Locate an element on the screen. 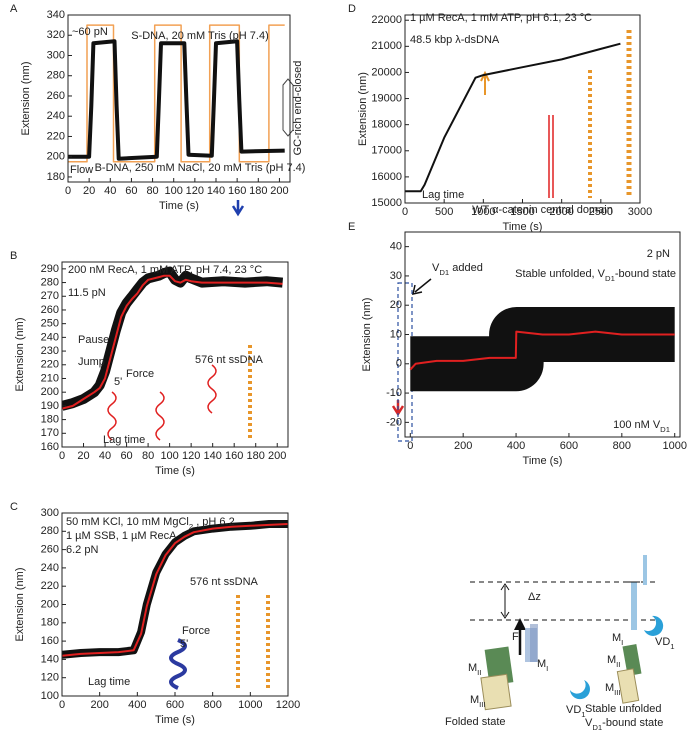 The image size is (696, 731). annotation-part: D1 is located at coordinates (610, 278).